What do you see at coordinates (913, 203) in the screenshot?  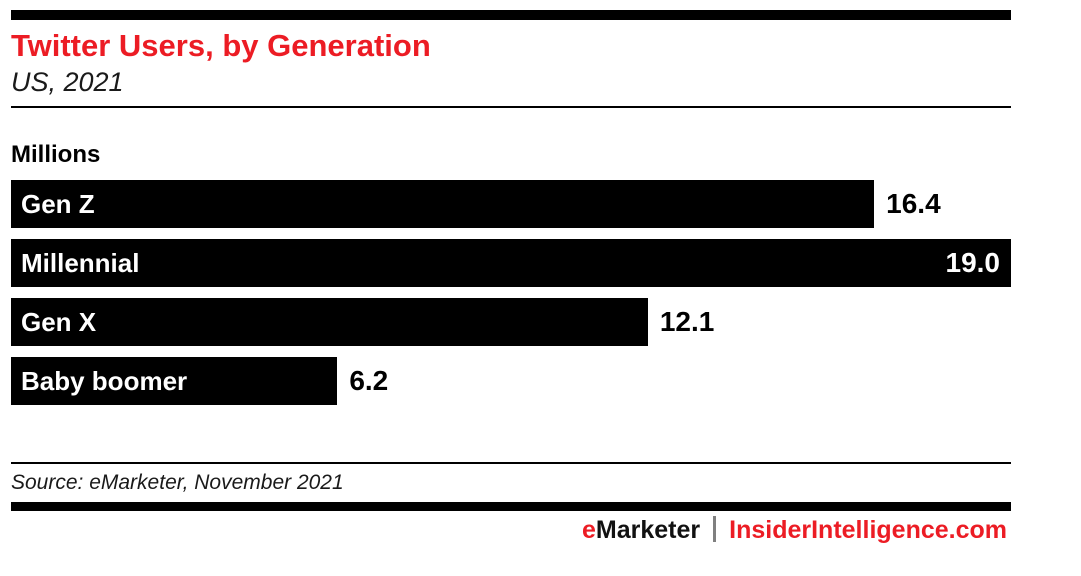 I see `bar-value-label: 16.4` at bounding box center [913, 203].